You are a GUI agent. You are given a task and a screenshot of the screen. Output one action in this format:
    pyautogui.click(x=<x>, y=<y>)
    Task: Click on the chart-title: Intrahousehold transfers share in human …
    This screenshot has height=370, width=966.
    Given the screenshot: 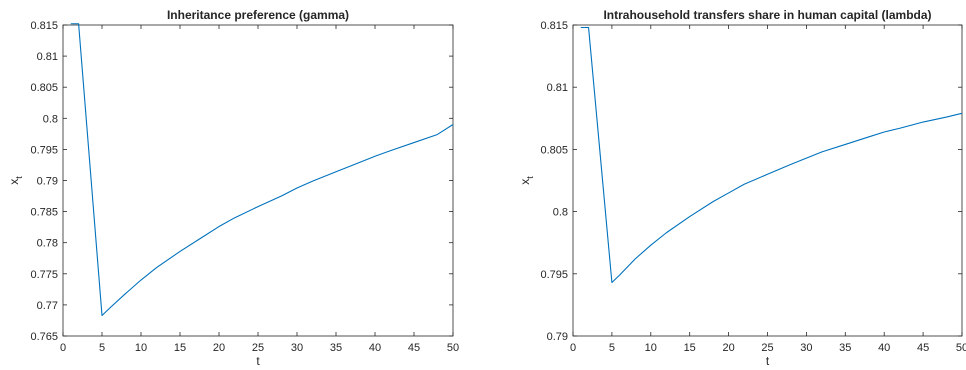 What is the action you would take?
    pyautogui.click(x=767, y=15)
    